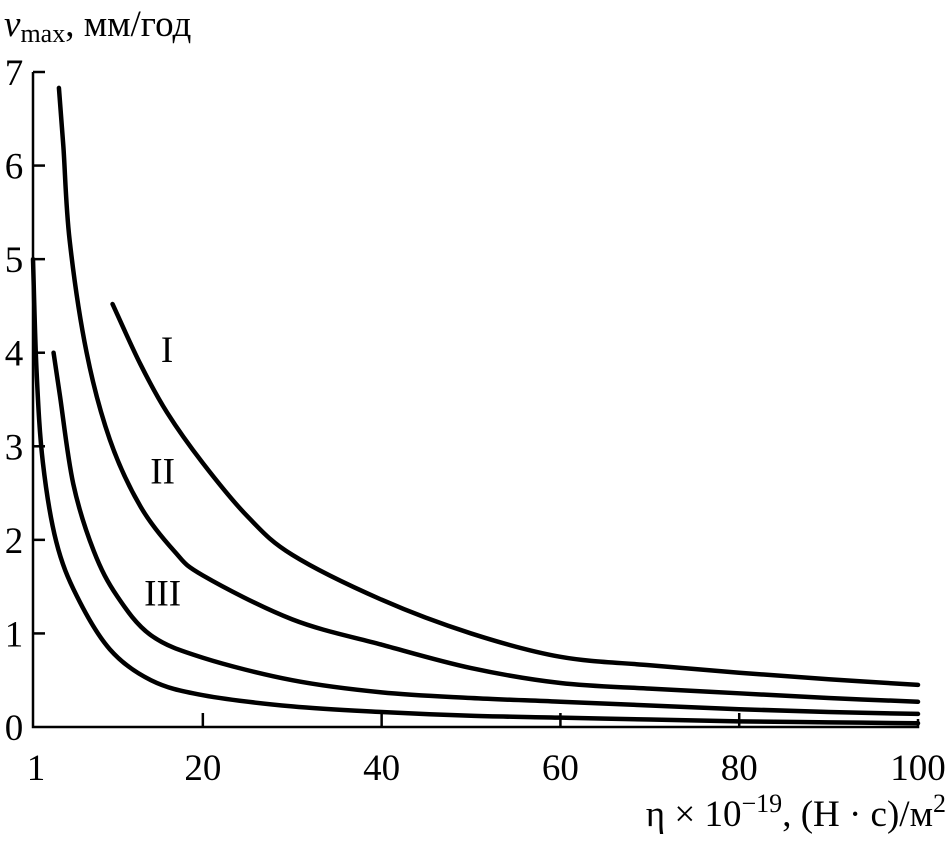 This screenshot has height=843, width=948. What do you see at coordinates (162, 472) in the screenshot?
I see `curve-label: II` at bounding box center [162, 472].